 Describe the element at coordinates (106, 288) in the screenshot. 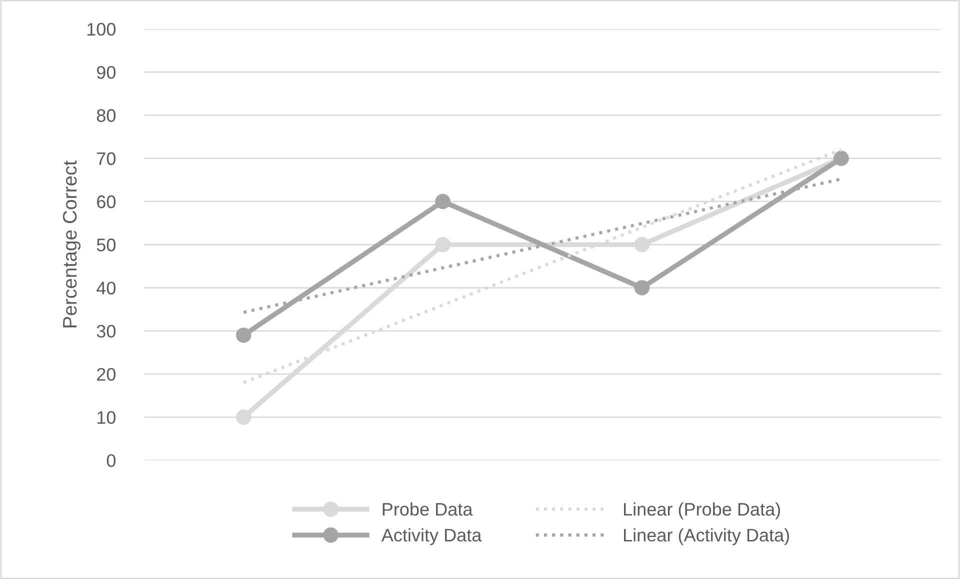

I see `y-tick-label: 40` at that location.